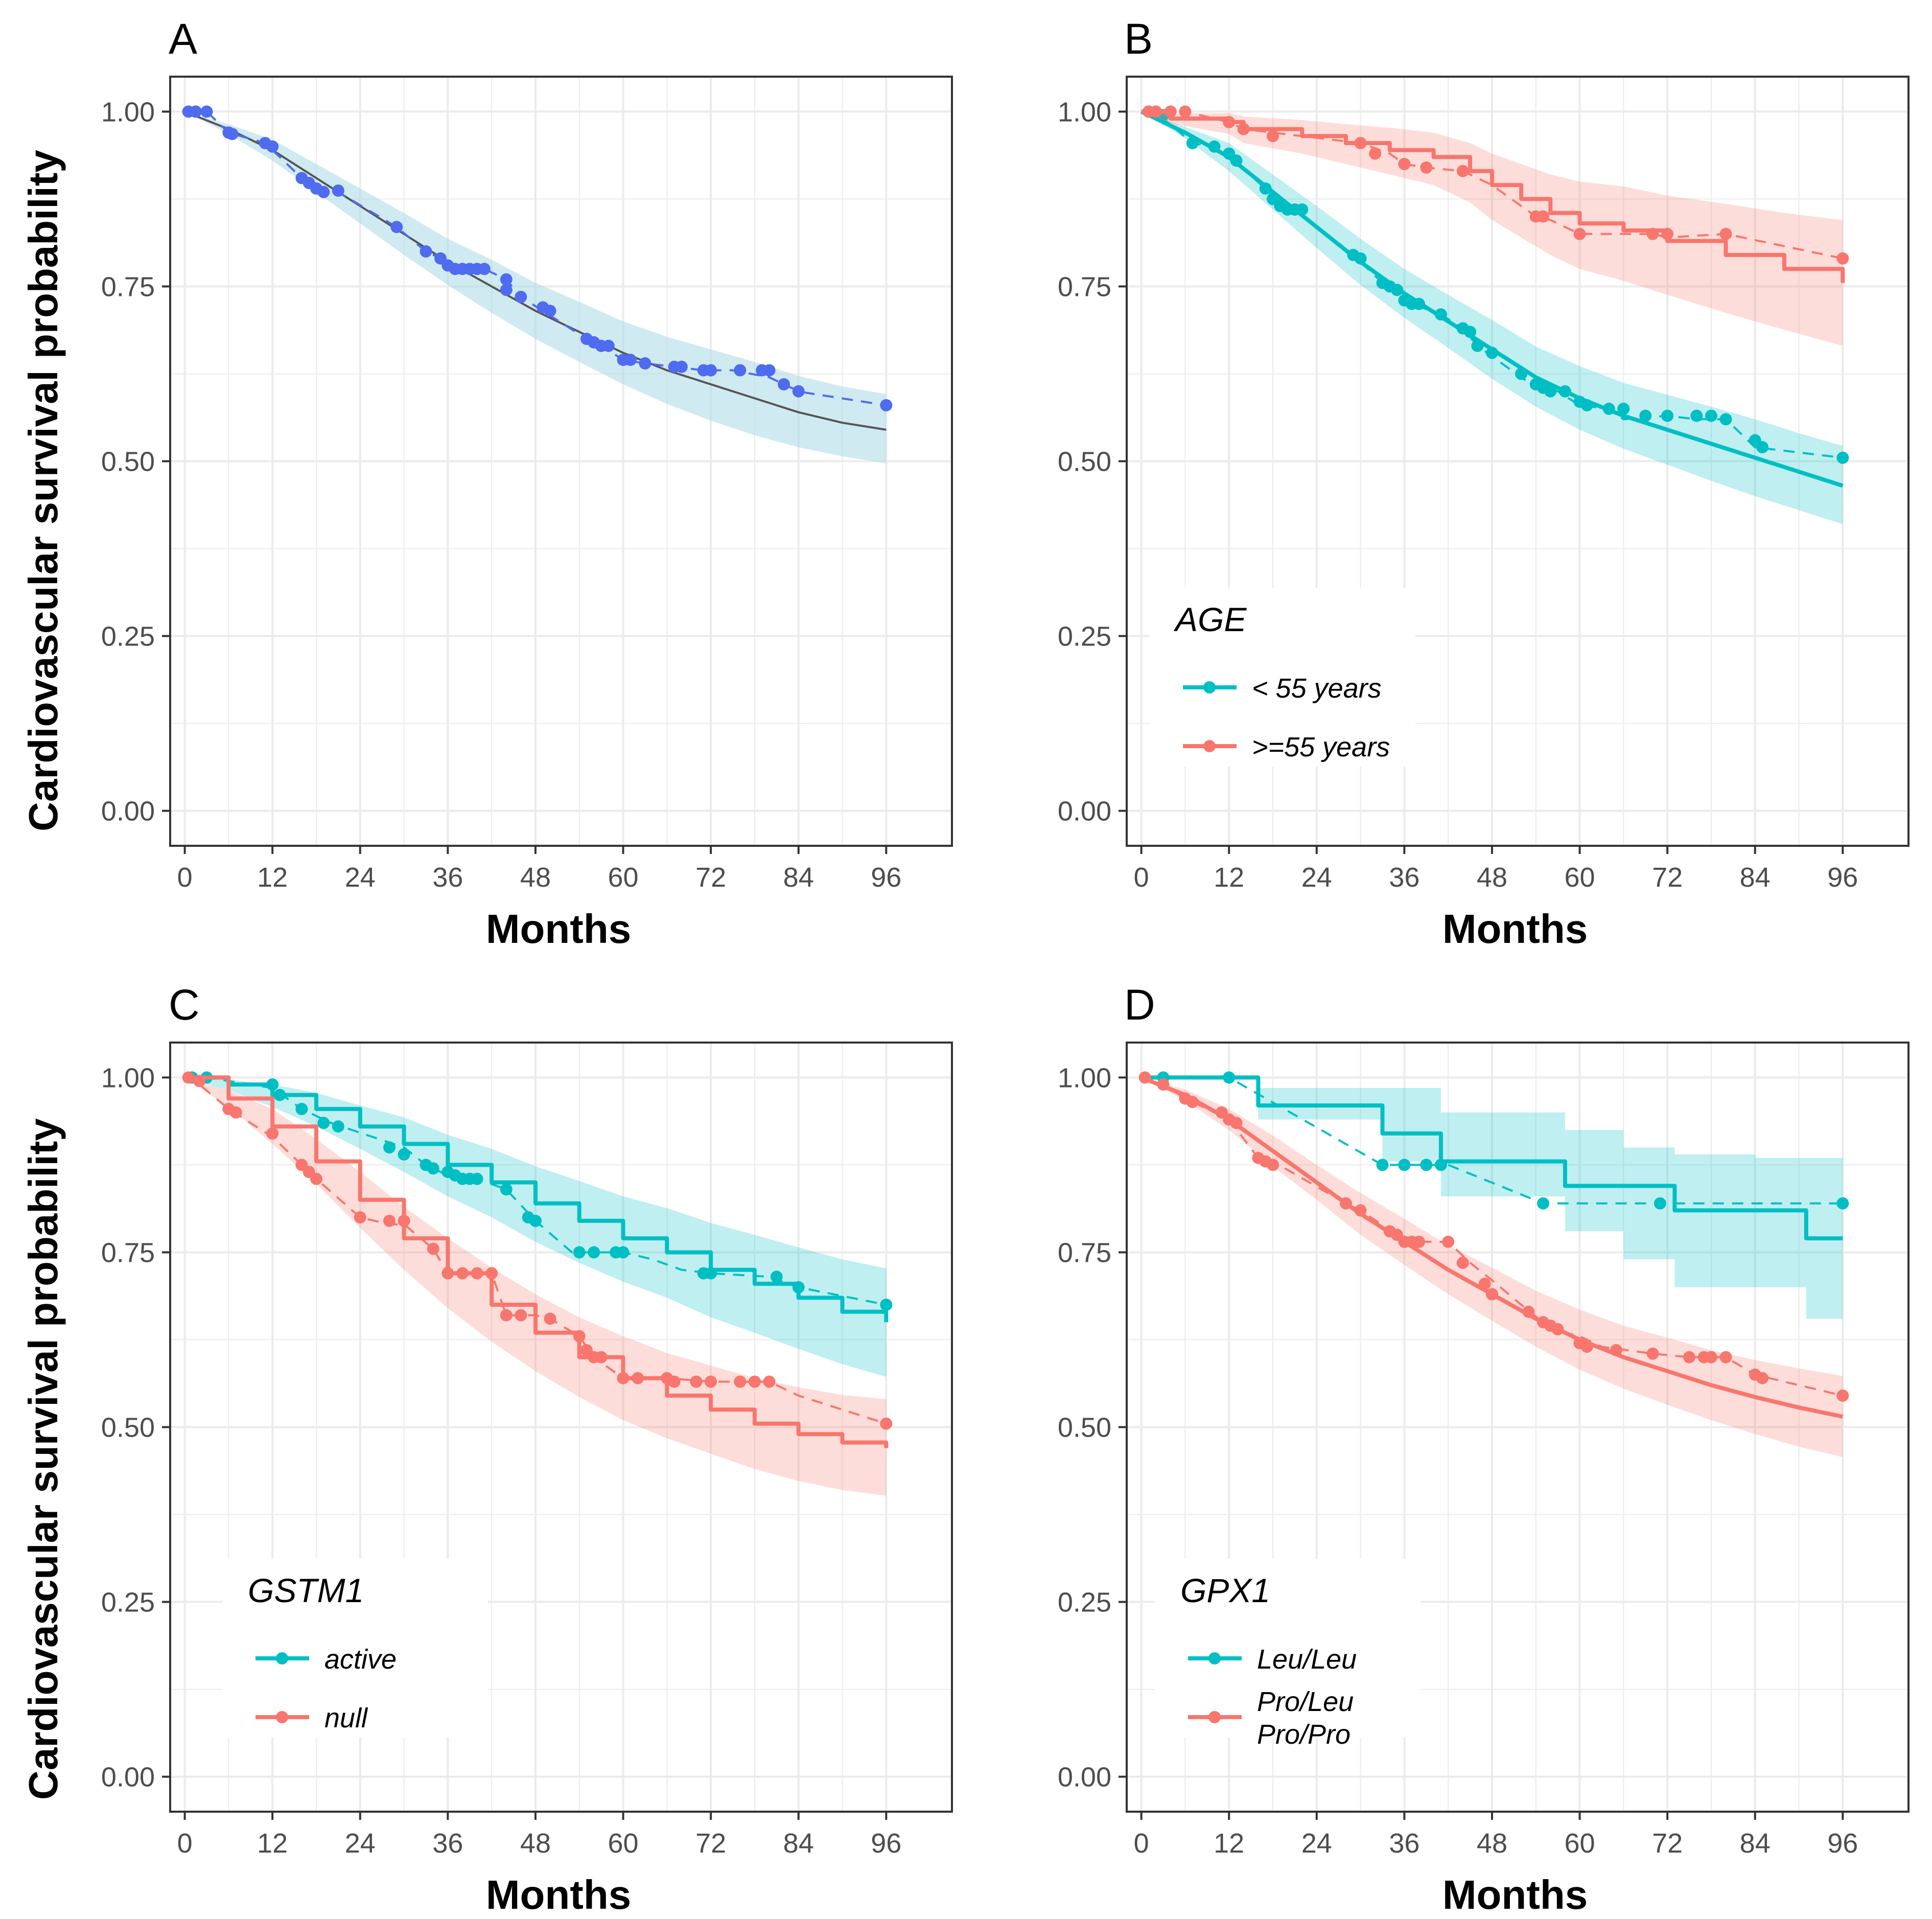  Describe the element at coordinates (711, 877) in the screenshot. I see `x-tick-label: 72` at that location.